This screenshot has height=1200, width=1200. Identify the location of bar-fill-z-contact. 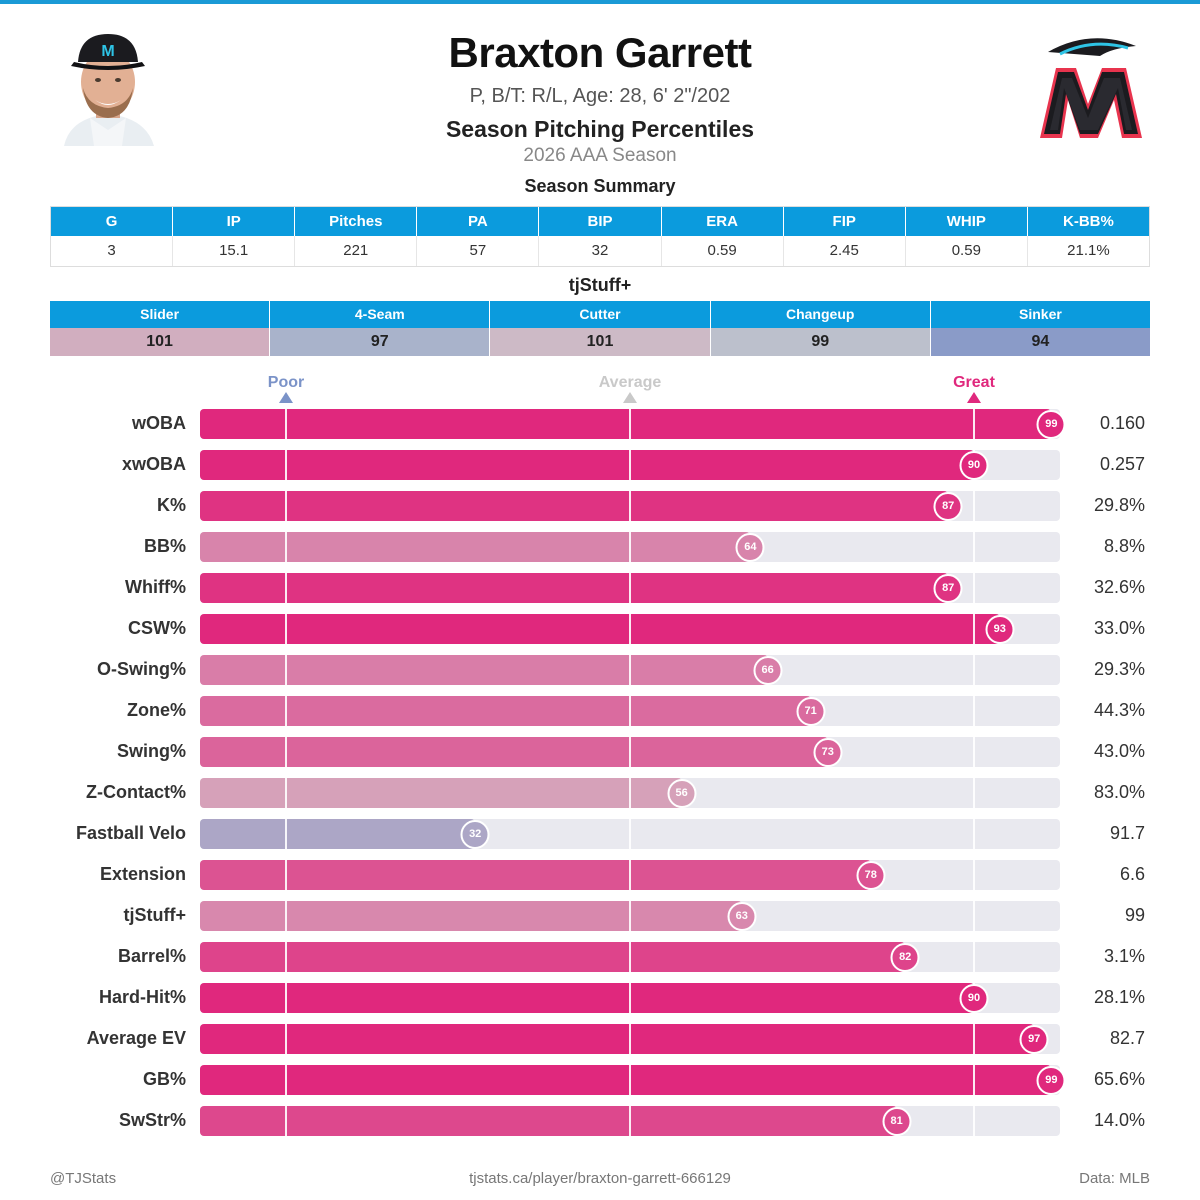
(441, 793).